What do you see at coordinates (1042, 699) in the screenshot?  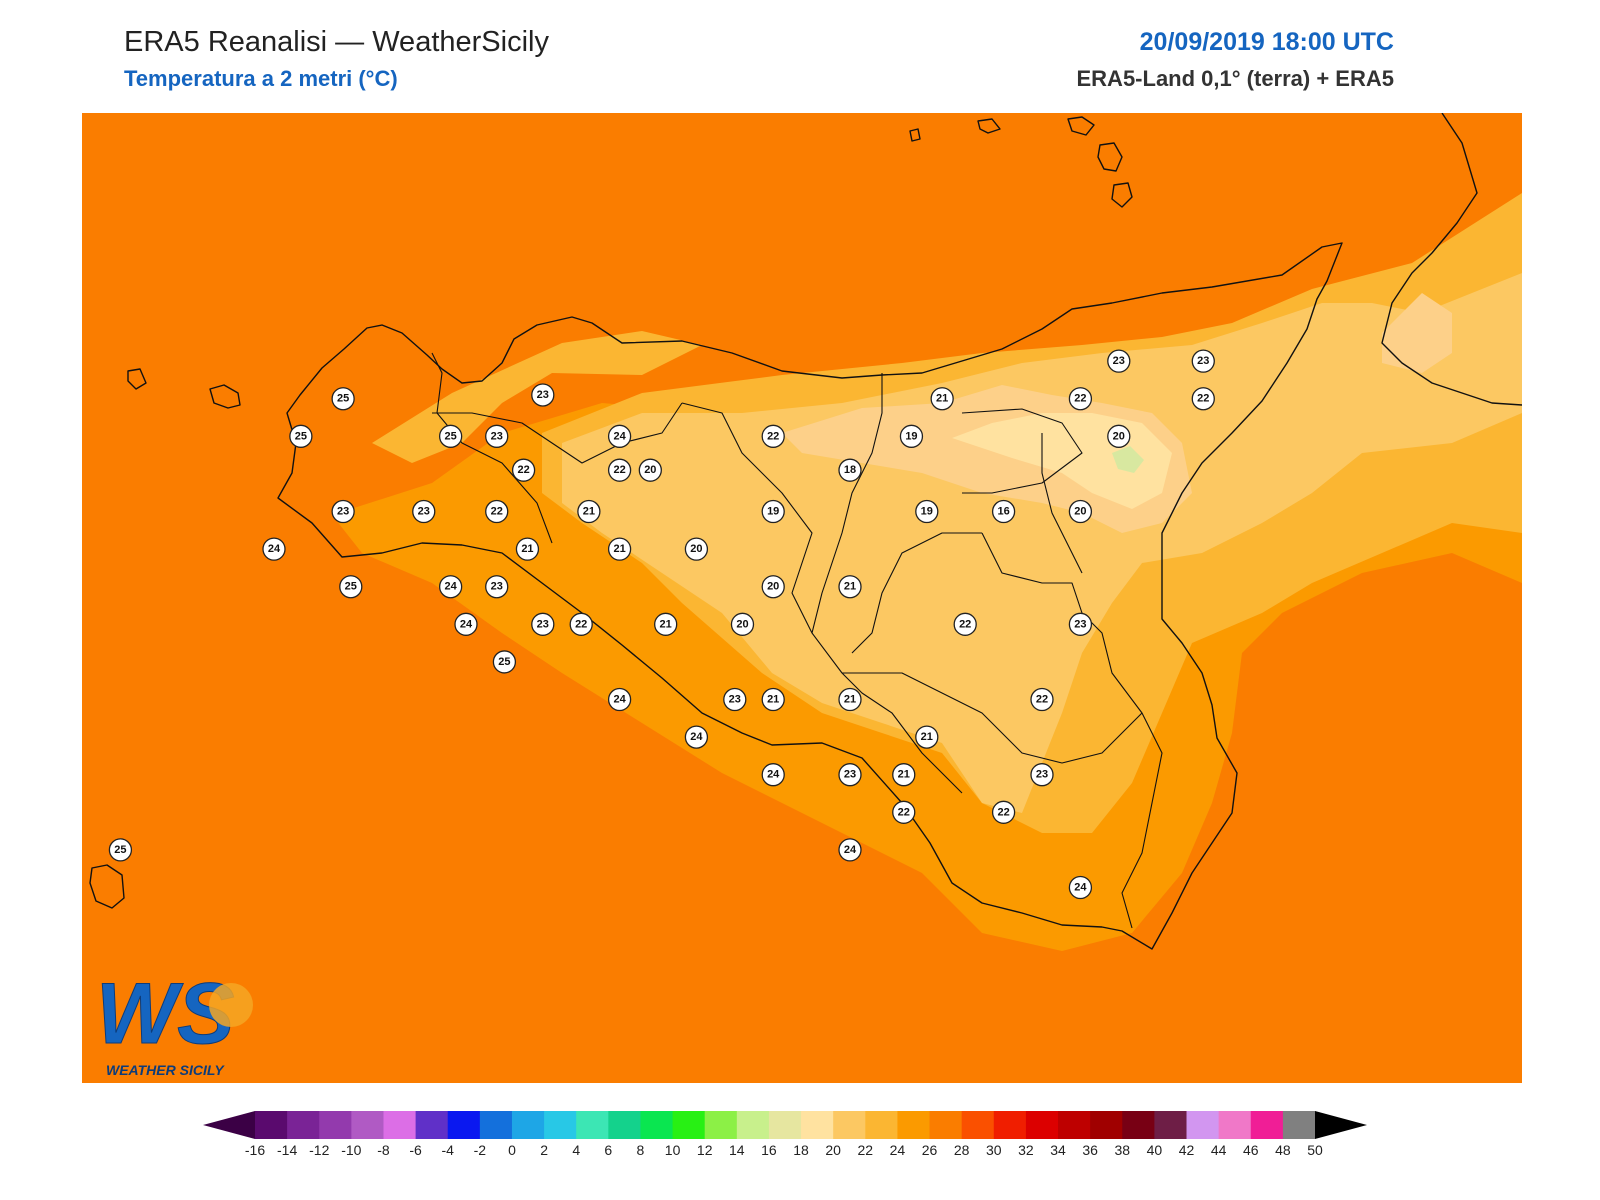 I see `station-47: 22` at bounding box center [1042, 699].